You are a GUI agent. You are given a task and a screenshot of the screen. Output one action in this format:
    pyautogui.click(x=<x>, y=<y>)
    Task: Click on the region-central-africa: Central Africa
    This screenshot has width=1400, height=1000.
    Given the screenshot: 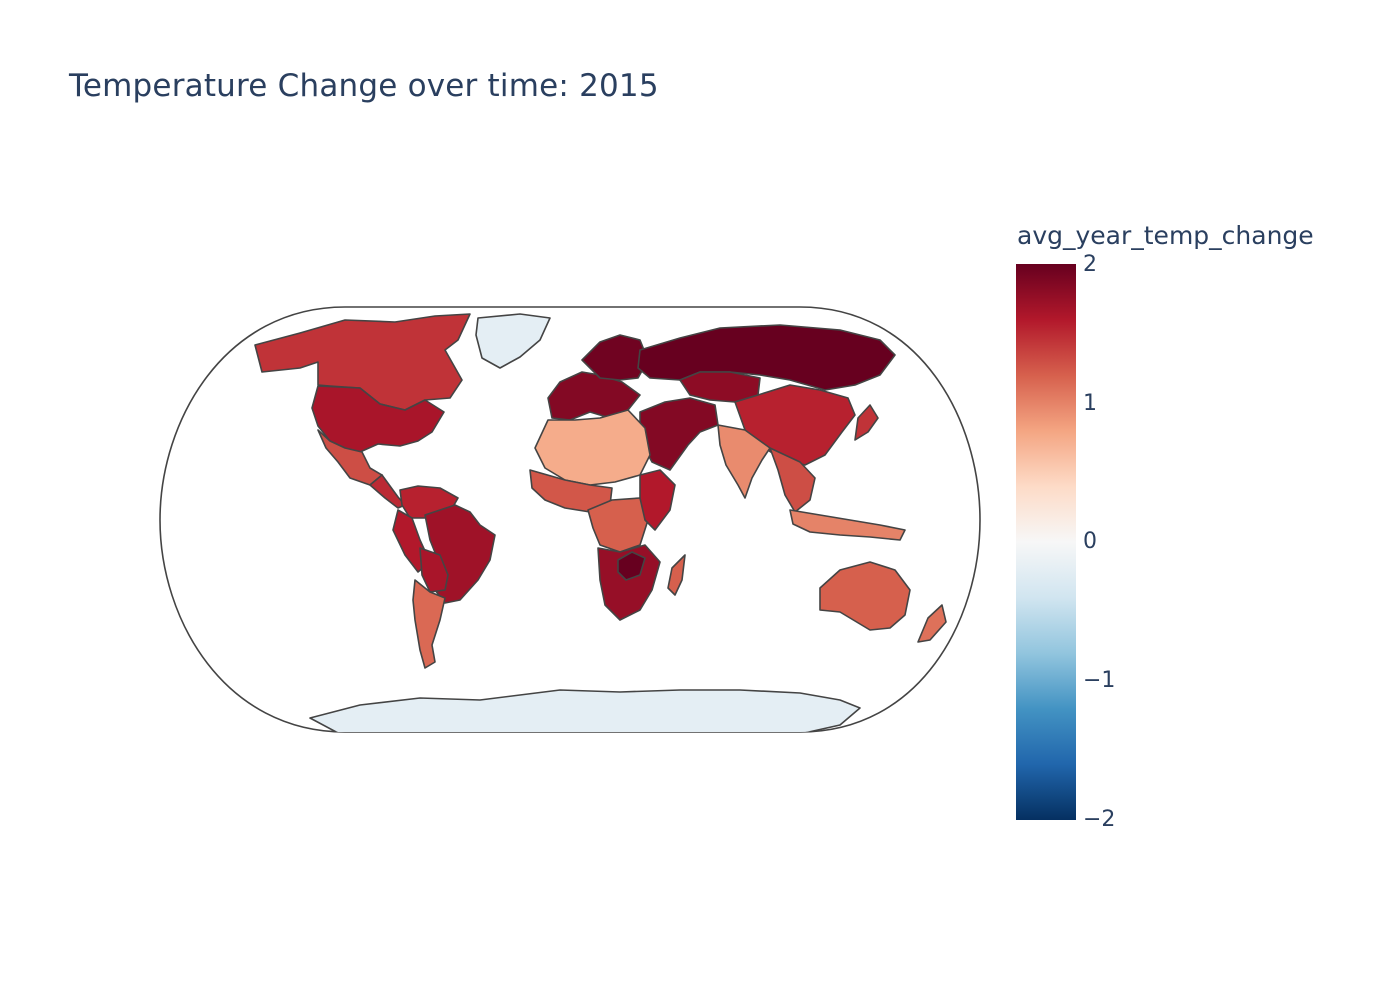 What is the action you would take?
    pyautogui.click(x=618, y=525)
    